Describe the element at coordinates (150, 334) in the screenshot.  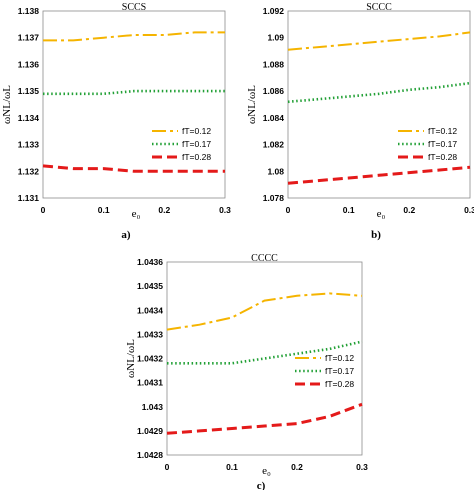
I see `y-tick-label: 1.0433` at that location.